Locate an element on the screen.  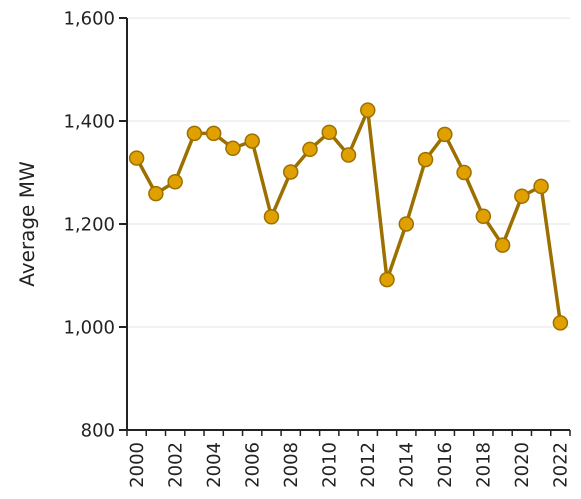
x-tick-label: 2014 is located at coordinates (407, 465).